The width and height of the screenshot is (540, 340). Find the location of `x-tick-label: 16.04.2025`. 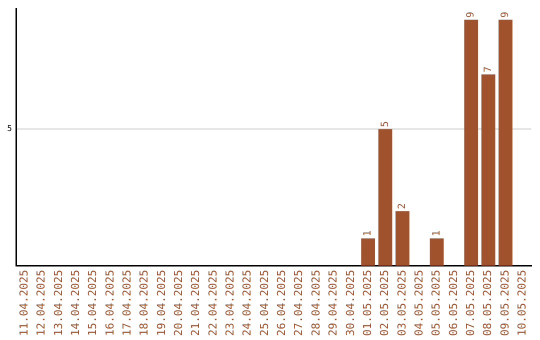

x-tick-label: 16.04.2025 is located at coordinates (109, 303).